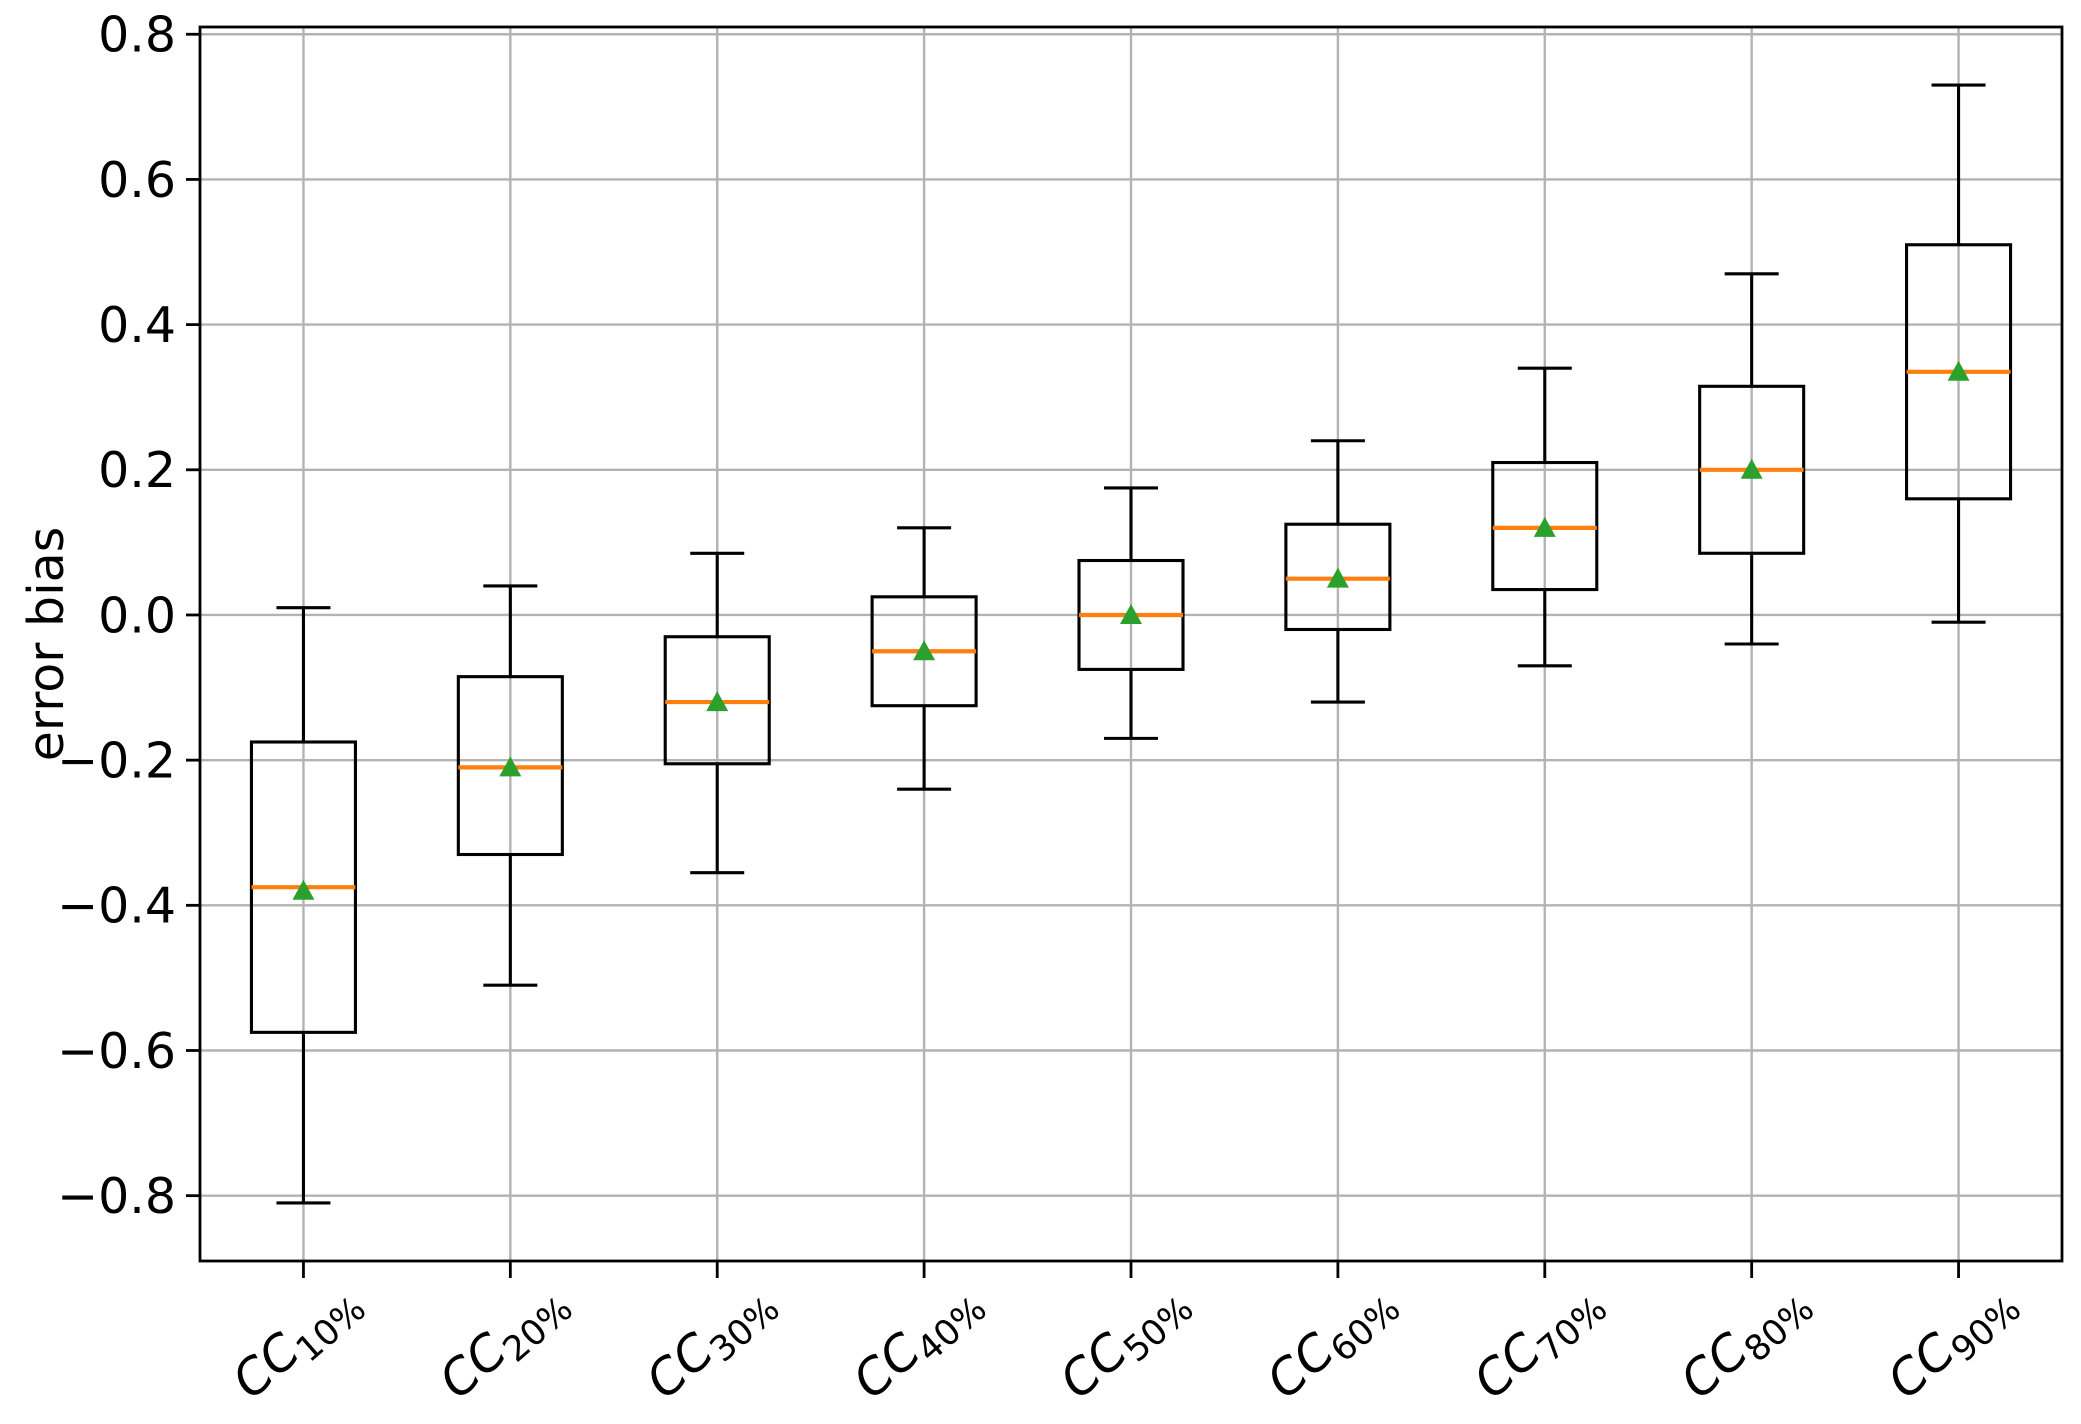  Describe the element at coordinates (137, 180) in the screenshot. I see `y-tick-label: 0.6` at that location.